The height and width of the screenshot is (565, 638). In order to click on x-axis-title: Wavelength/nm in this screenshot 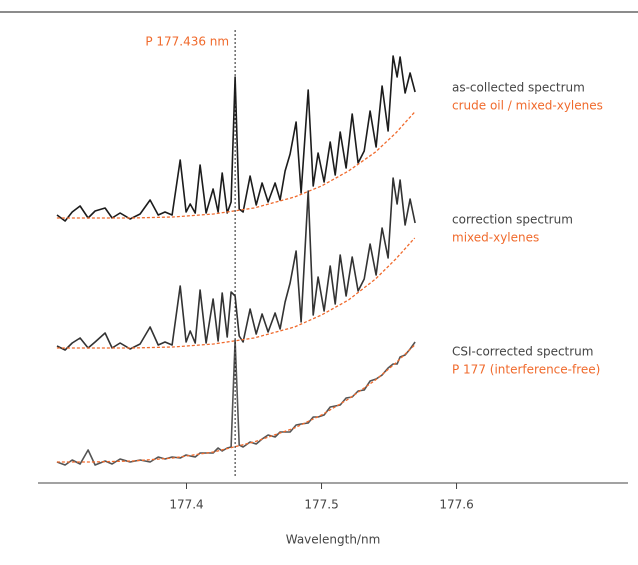, I will do `click(333, 540)`.